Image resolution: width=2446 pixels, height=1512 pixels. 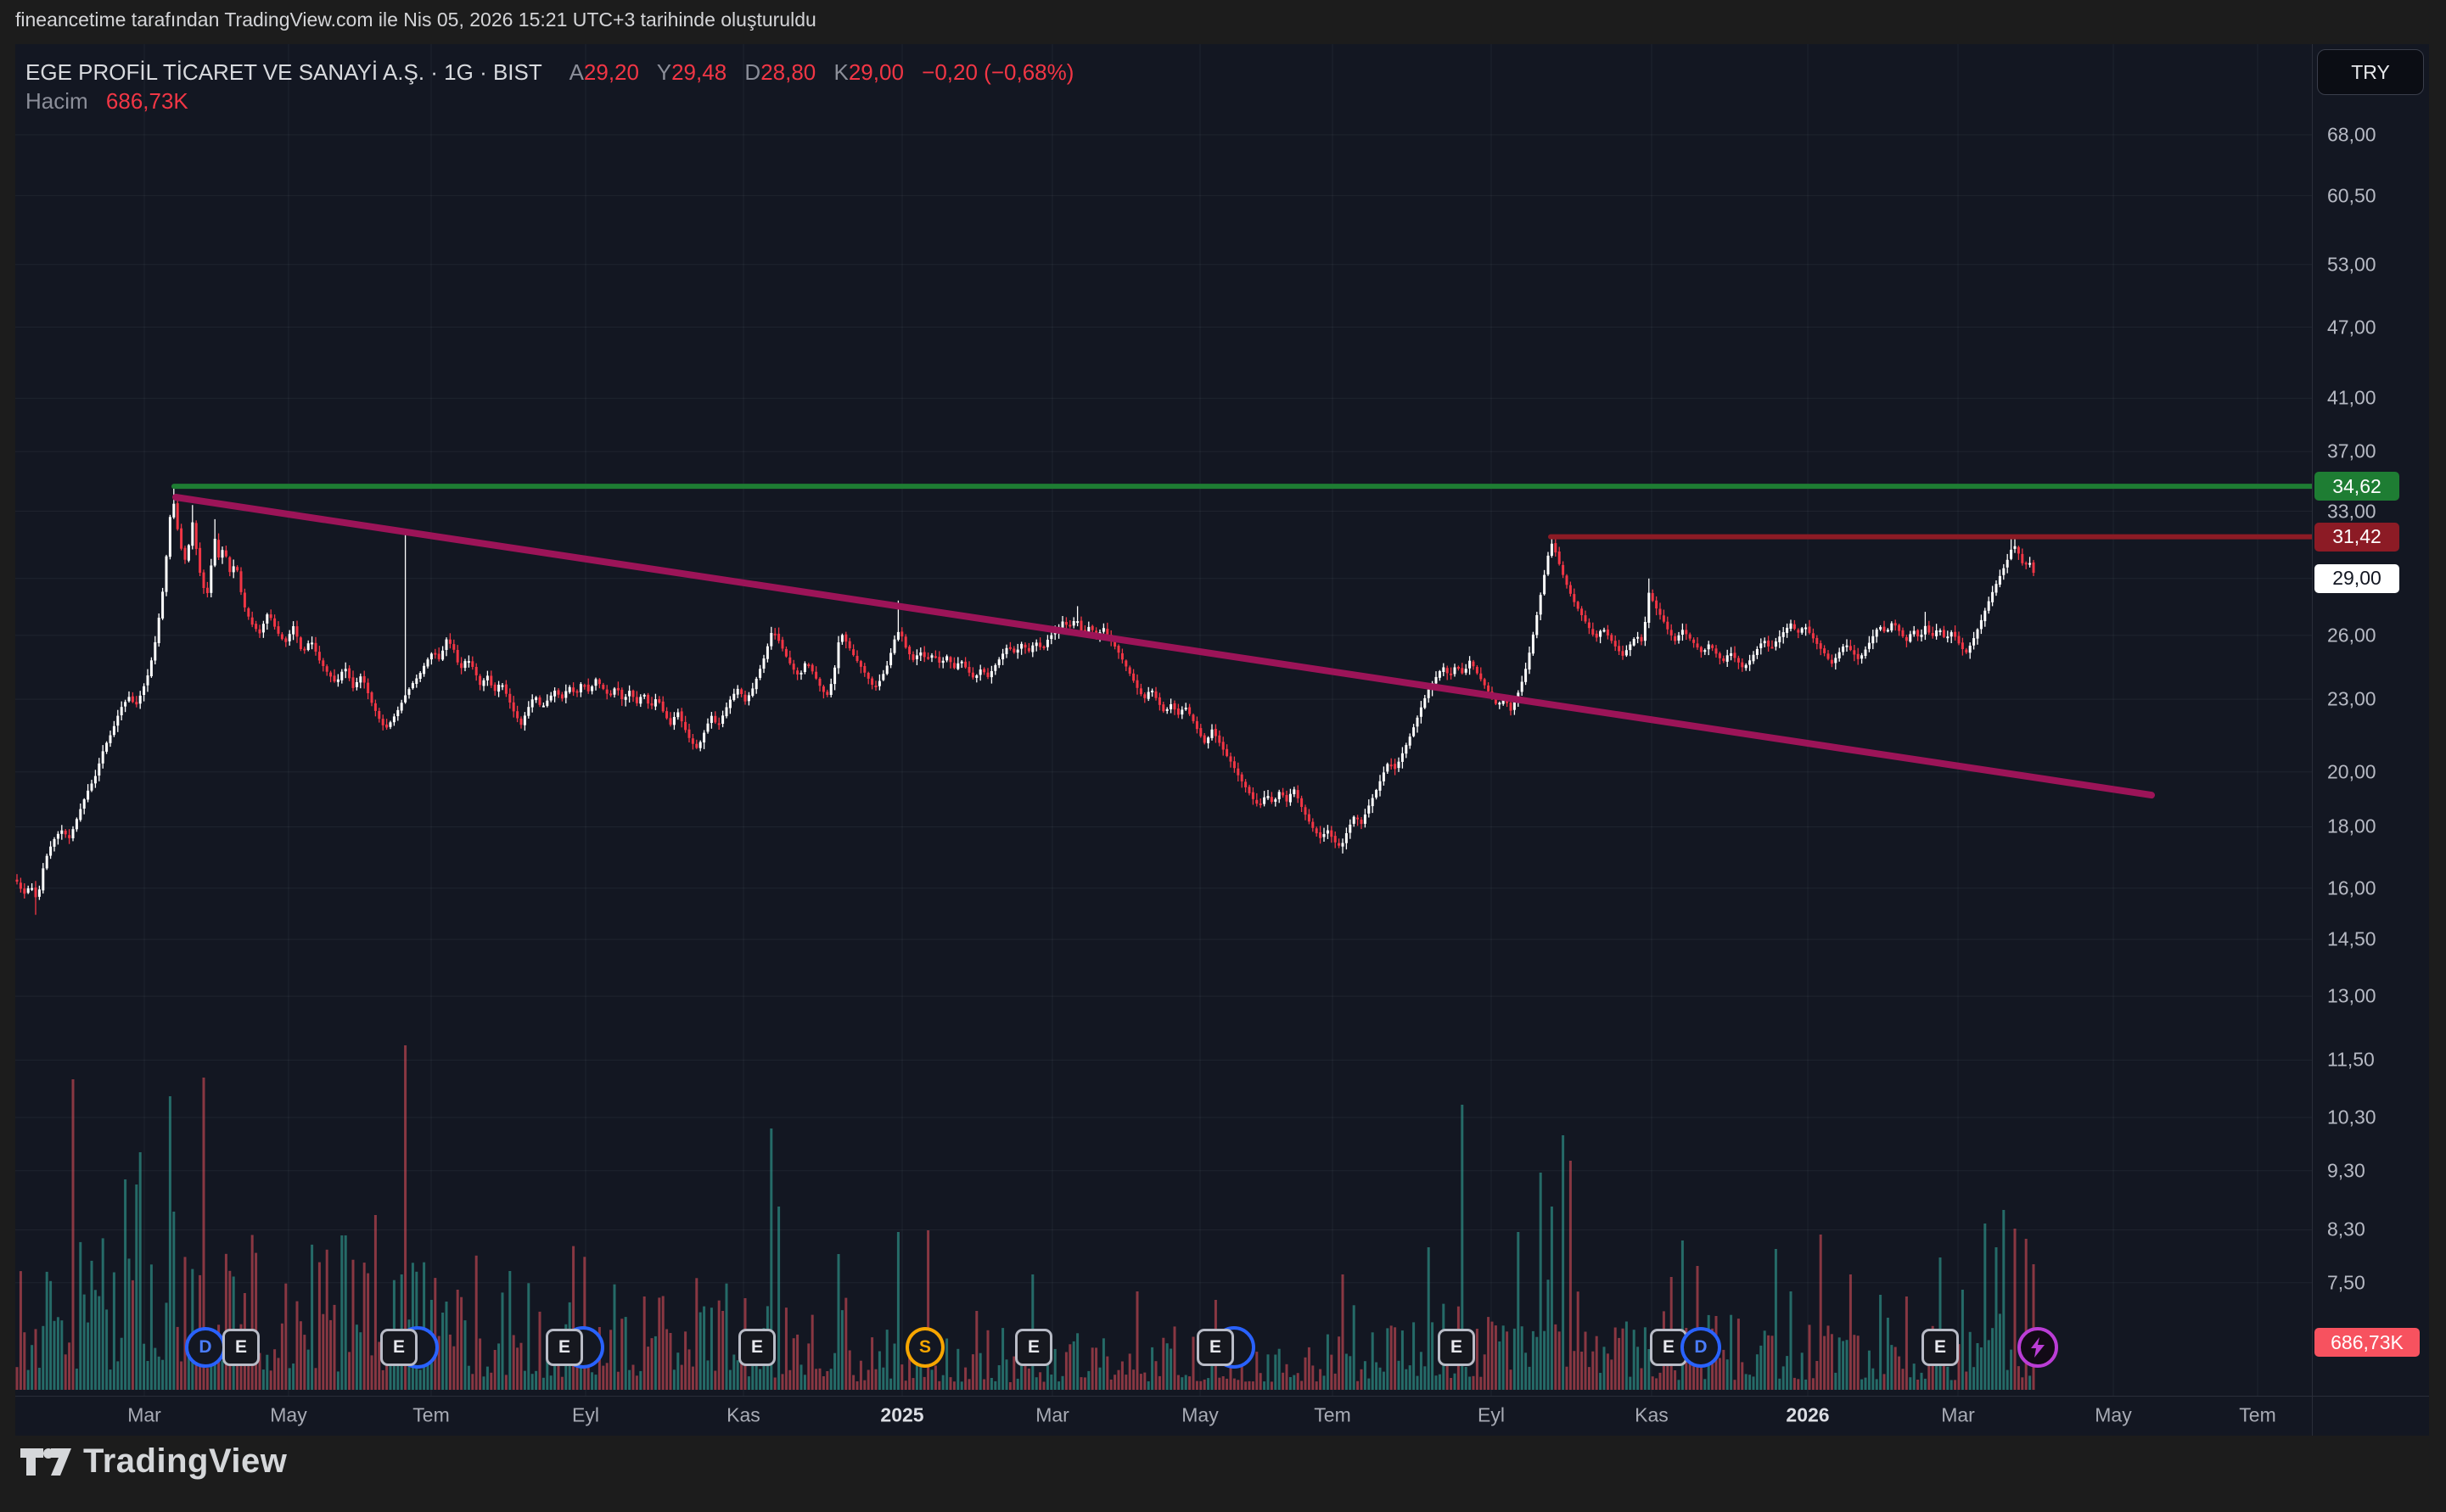 What do you see at coordinates (841, 72) in the screenshot?
I see `close-label: K` at bounding box center [841, 72].